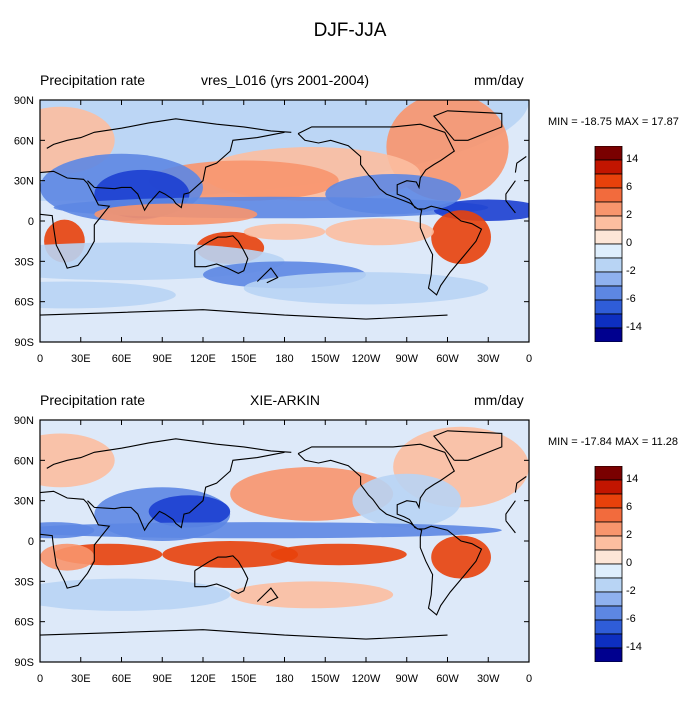 The height and width of the screenshot is (710, 700). I want to click on panel-center-label: vres_L016 (yrs 2001-2004), so click(285, 80).